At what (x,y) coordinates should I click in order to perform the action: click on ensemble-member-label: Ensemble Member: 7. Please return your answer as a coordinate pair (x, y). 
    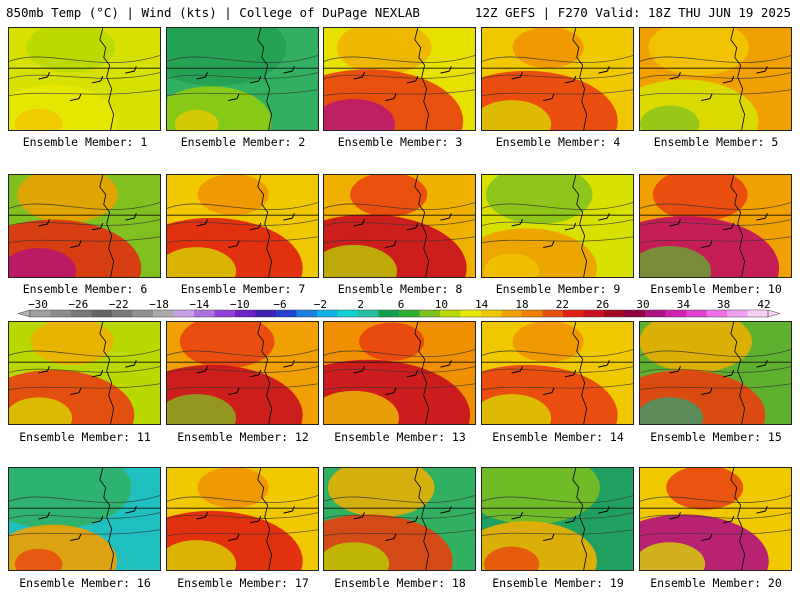
    Looking at the image, I should click on (243, 289).